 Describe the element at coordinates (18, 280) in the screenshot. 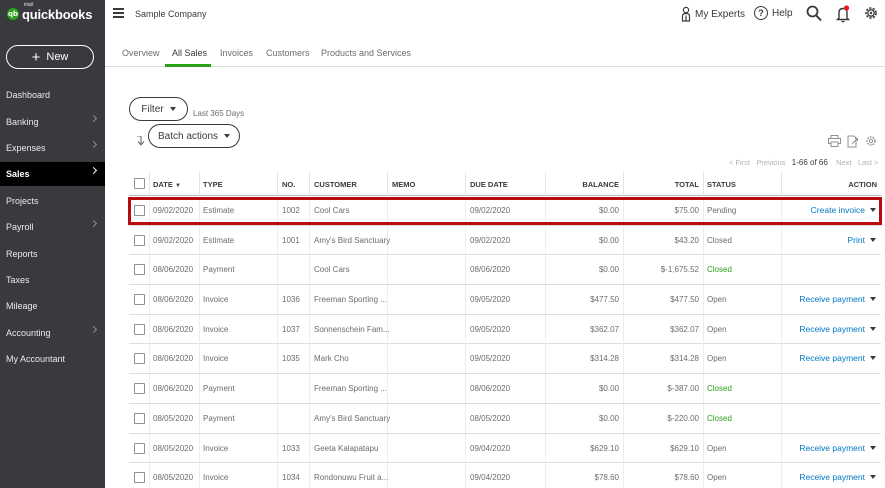

I see `sidebar-item-label: Taxes` at that location.